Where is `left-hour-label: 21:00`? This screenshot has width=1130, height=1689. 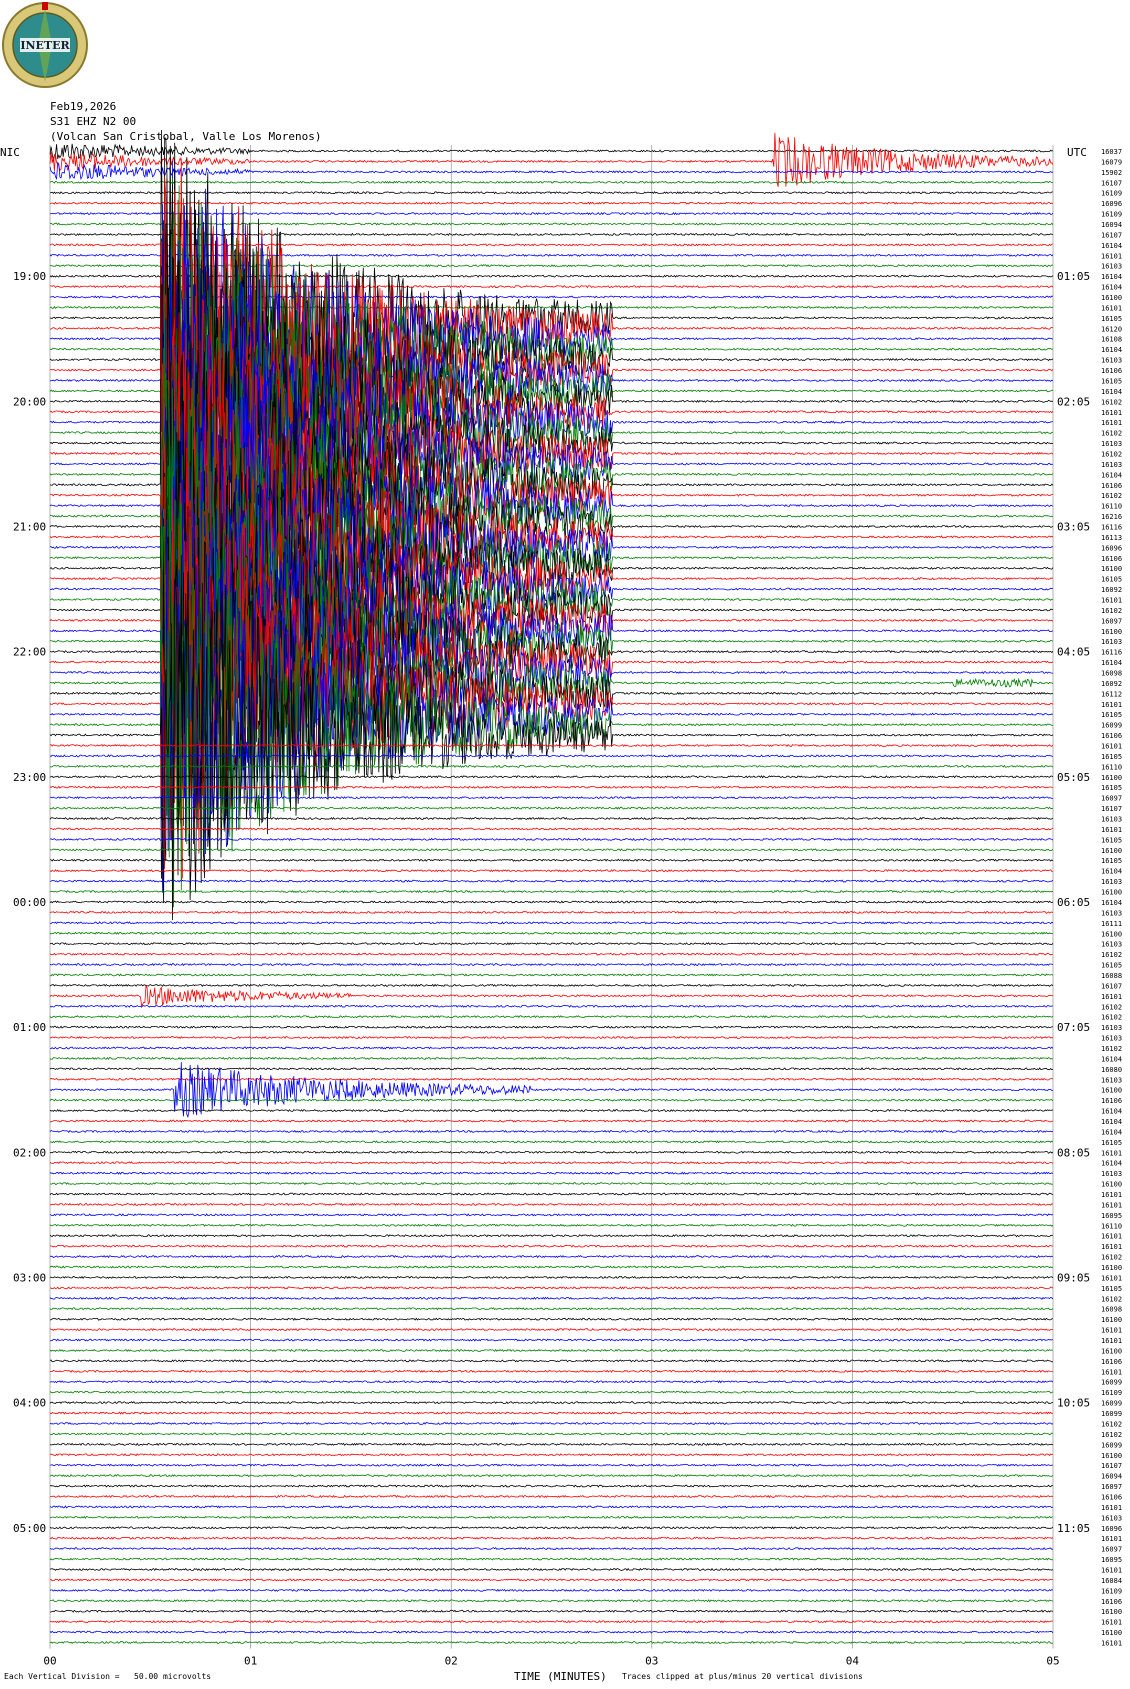 left-hour-label: 21:00 is located at coordinates (29, 526).